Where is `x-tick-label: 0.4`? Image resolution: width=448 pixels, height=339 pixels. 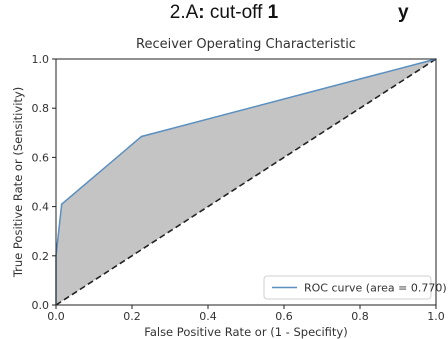 x-tick-label: 0.4 is located at coordinates (208, 316).